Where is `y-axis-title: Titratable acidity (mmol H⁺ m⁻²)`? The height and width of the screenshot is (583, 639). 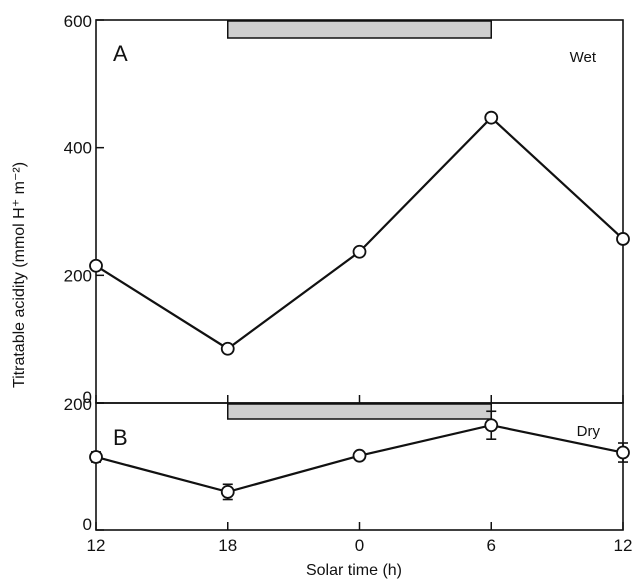 y-axis-title: Titratable acidity (mmol H⁺ m⁻²) is located at coordinates (19, 275).